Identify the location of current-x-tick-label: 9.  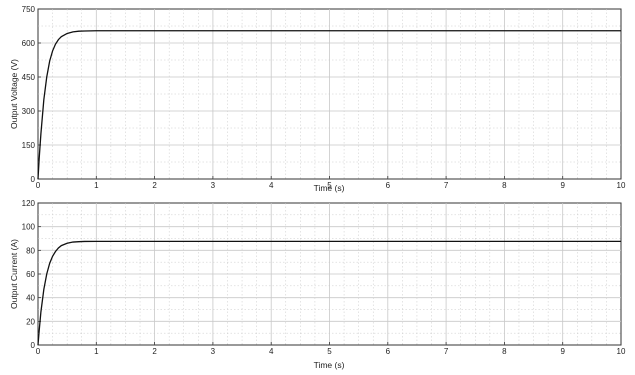
(562, 351).